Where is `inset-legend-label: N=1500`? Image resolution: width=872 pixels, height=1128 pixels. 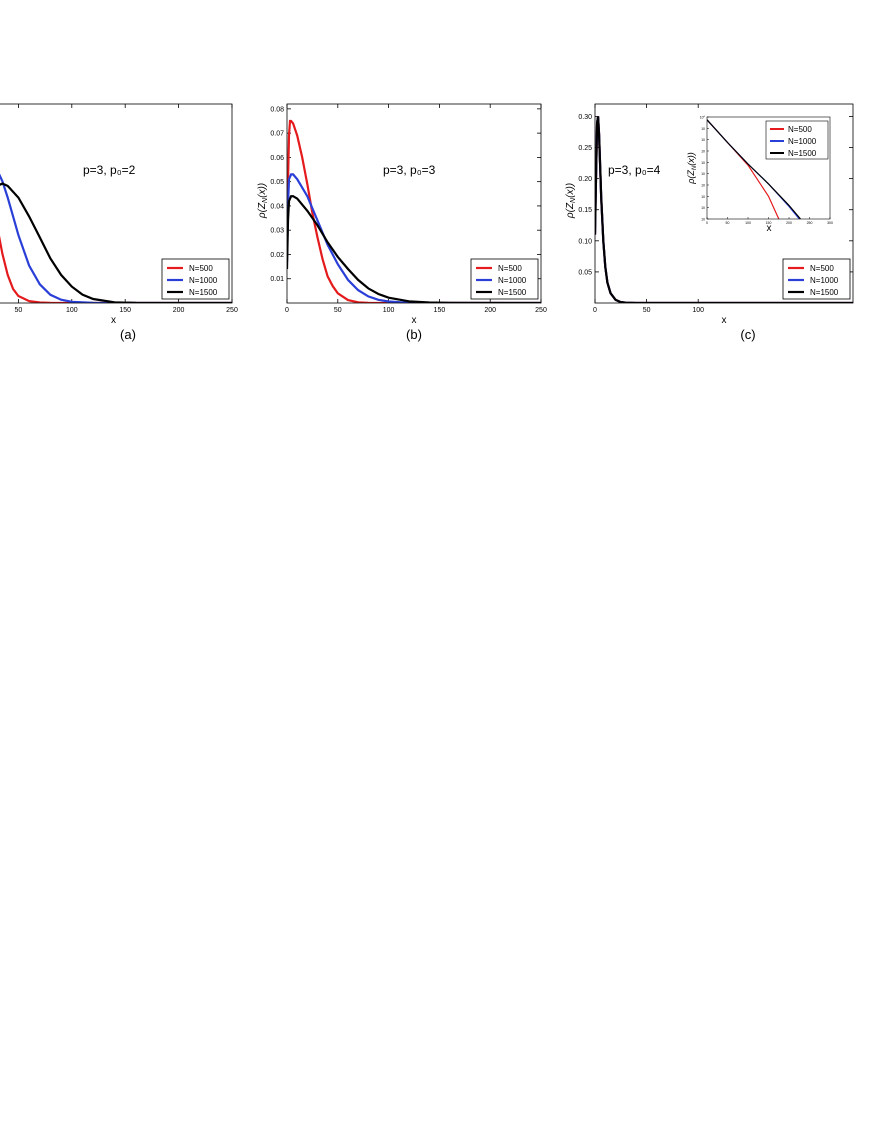
inset-legend-label: N=1500 is located at coordinates (802, 153).